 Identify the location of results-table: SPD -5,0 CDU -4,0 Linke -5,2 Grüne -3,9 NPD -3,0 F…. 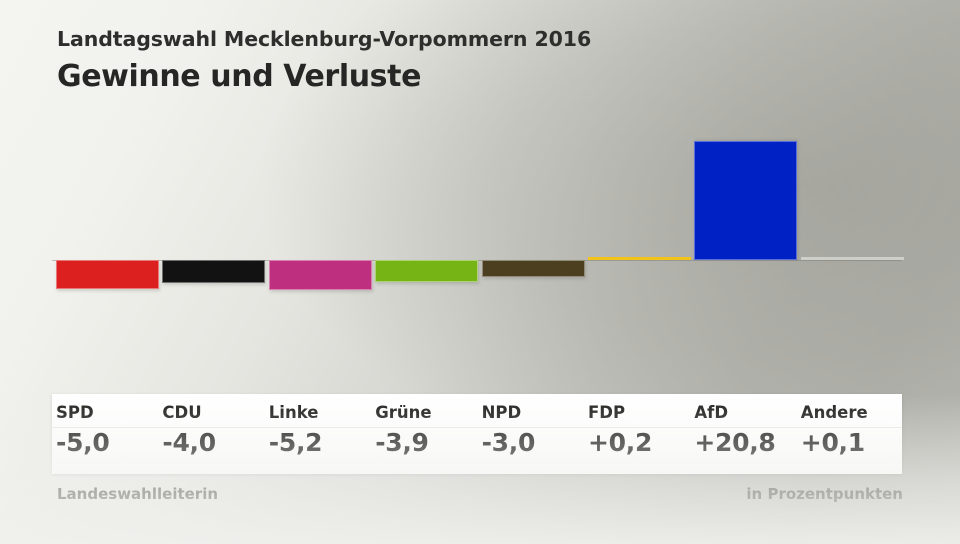
(477, 434).